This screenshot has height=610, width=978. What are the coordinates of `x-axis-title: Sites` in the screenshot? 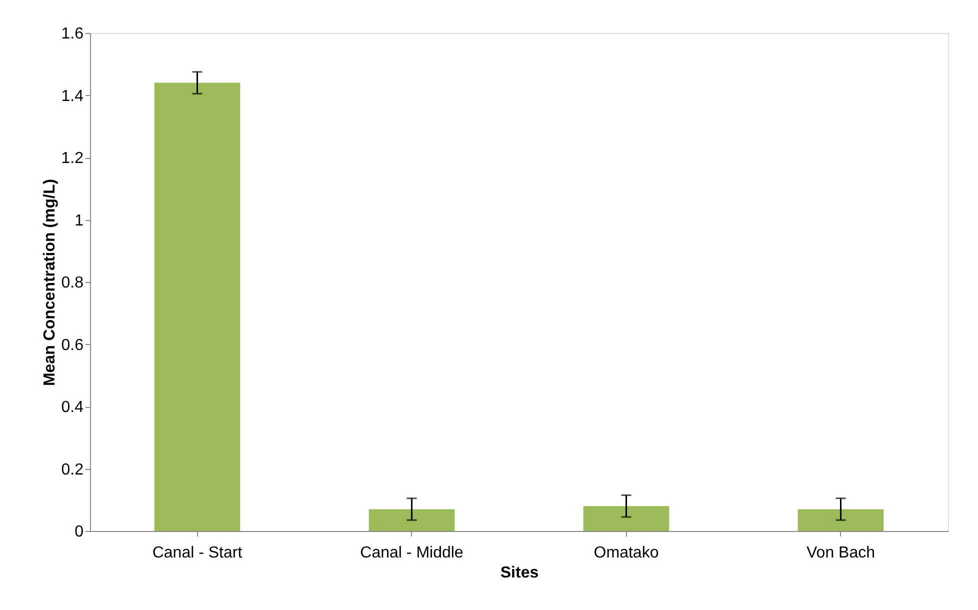 It's located at (519, 573).